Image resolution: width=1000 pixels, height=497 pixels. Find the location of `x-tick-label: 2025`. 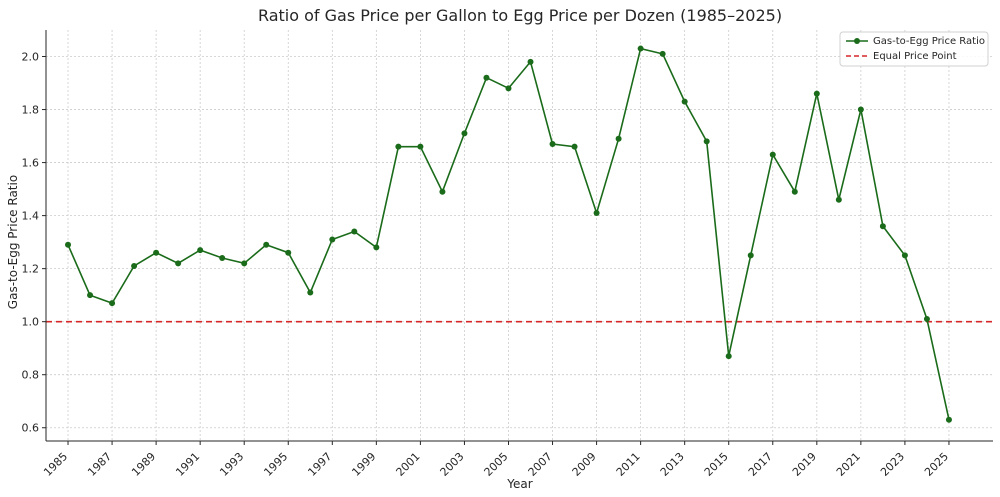

x-tick-label: 2025 is located at coordinates (936, 464).